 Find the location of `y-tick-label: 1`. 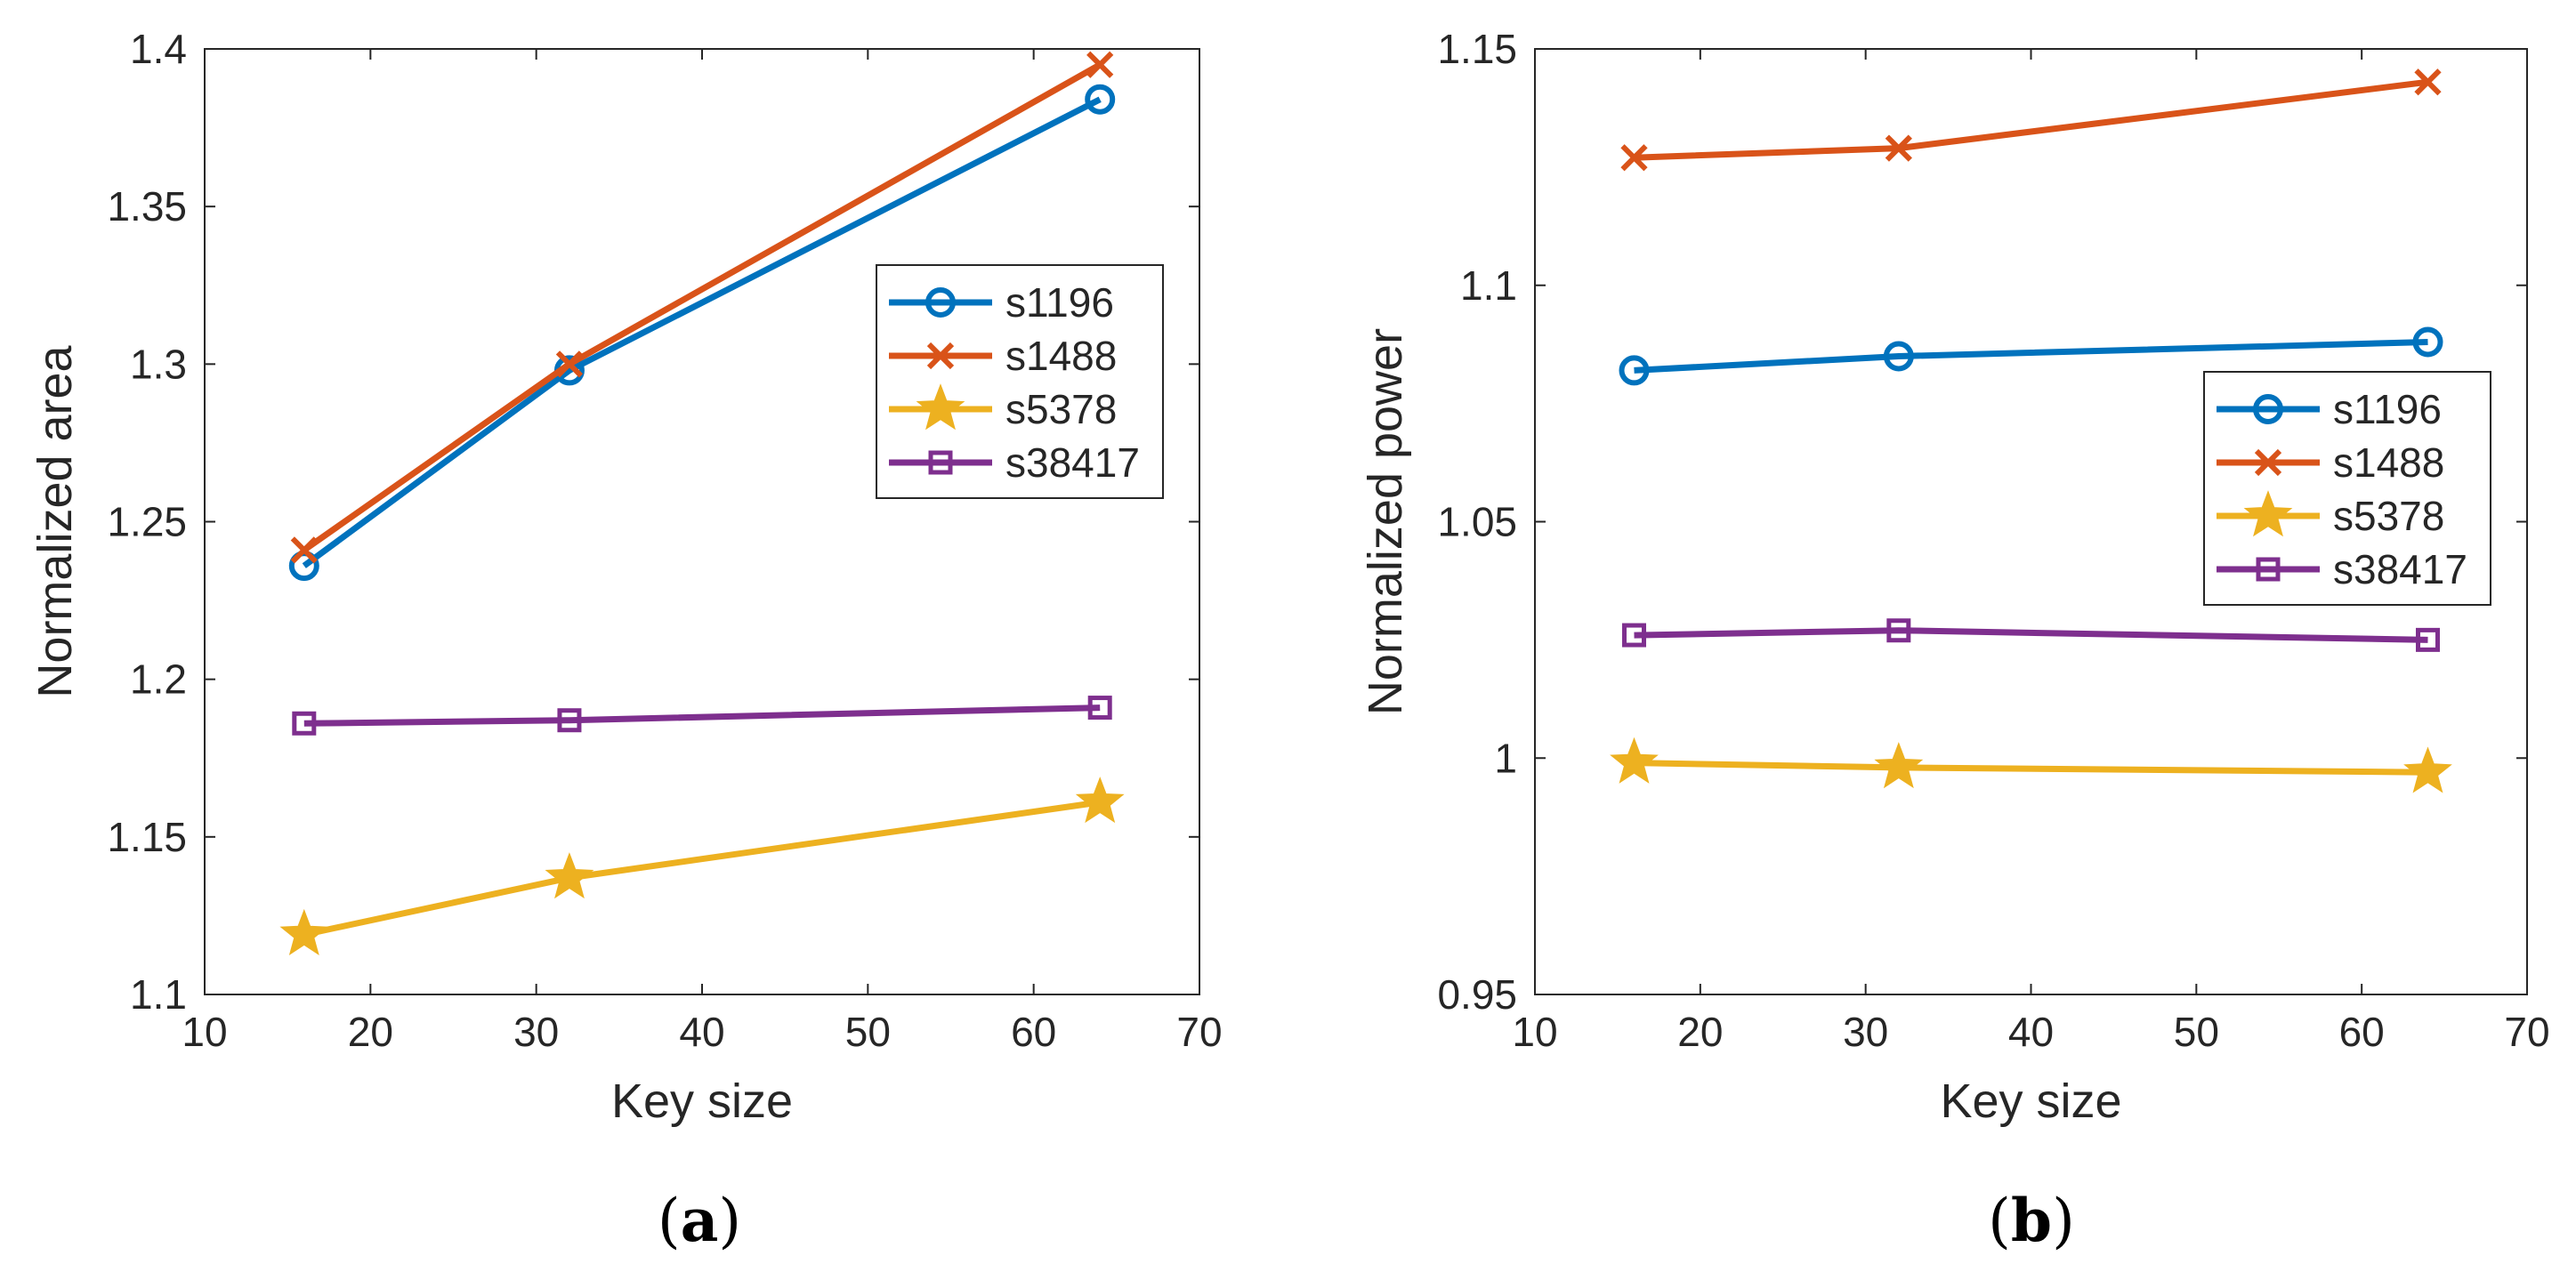

y-tick-label: 1 is located at coordinates (1505, 758).